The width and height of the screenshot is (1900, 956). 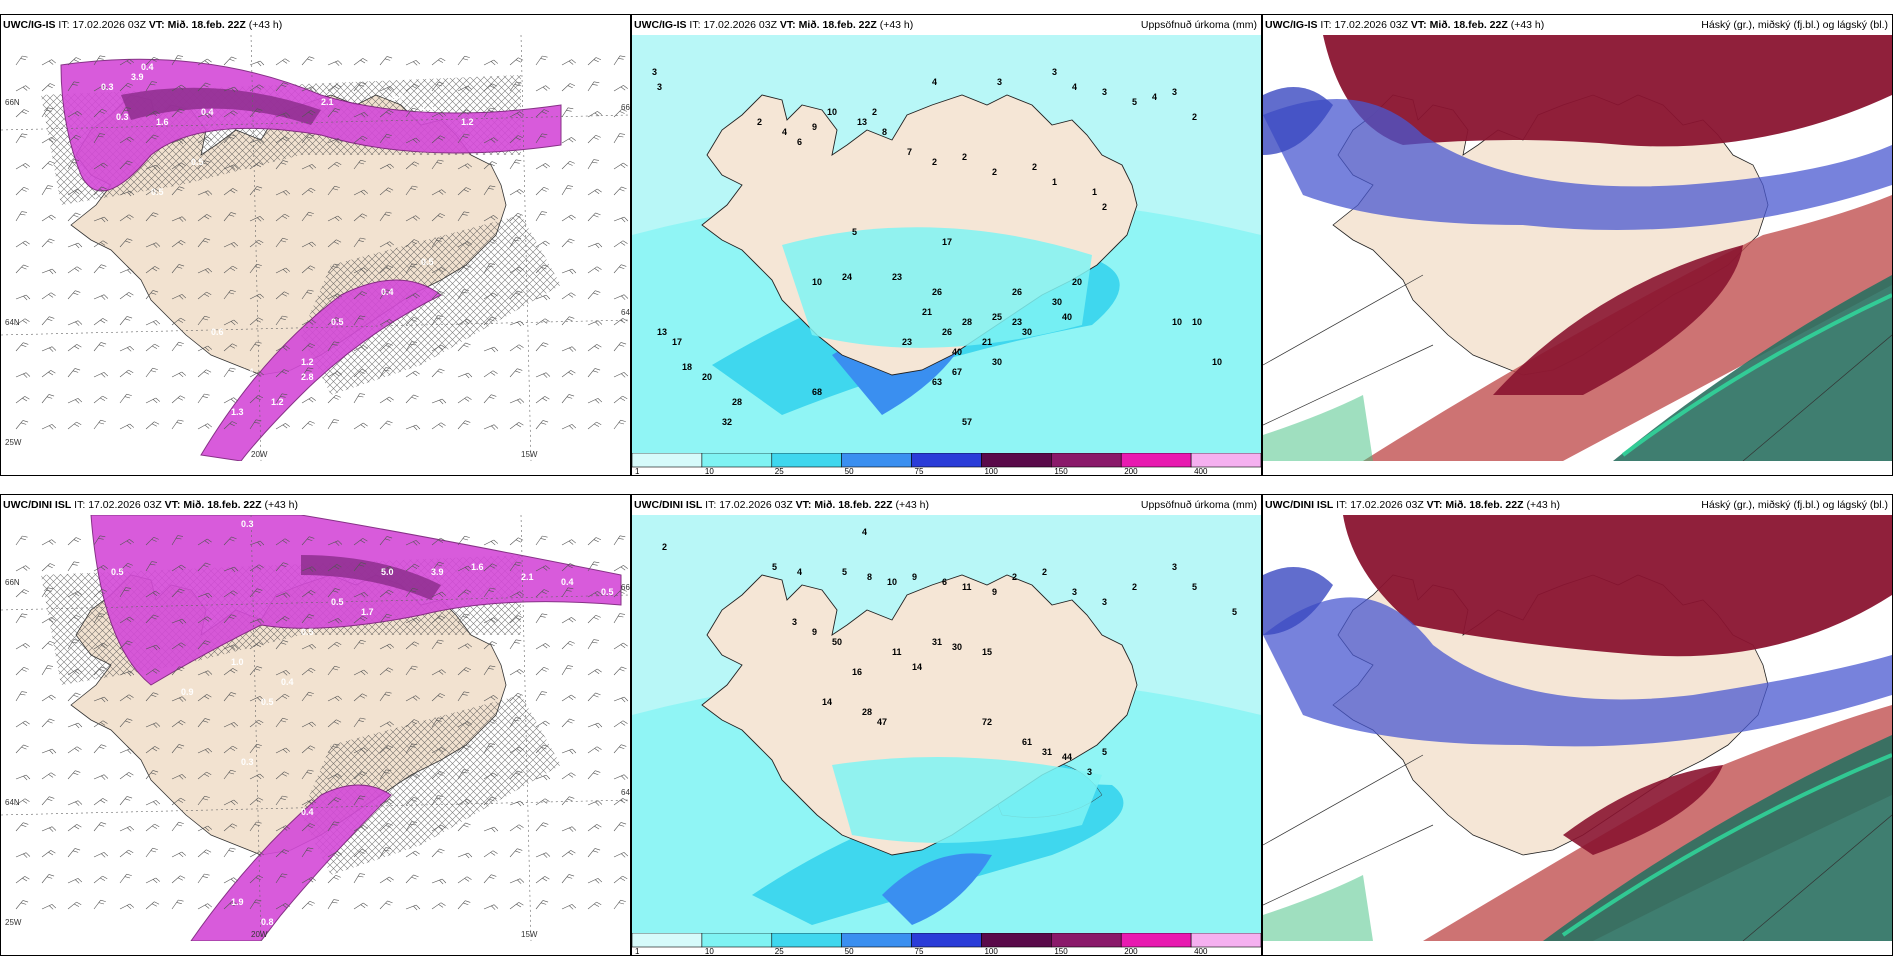 What do you see at coordinates (987, 722) in the screenshot?
I see `precip-value-label: 72` at bounding box center [987, 722].